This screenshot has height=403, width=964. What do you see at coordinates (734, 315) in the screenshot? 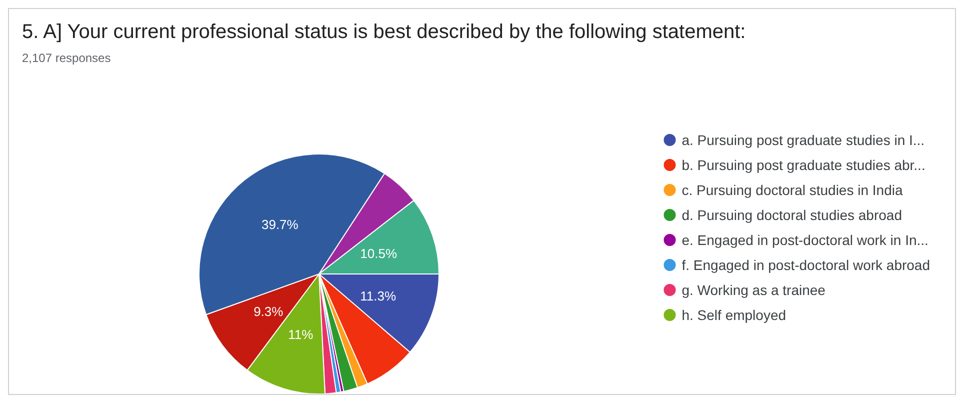
I see `legend-label: h. Self employed` at bounding box center [734, 315].